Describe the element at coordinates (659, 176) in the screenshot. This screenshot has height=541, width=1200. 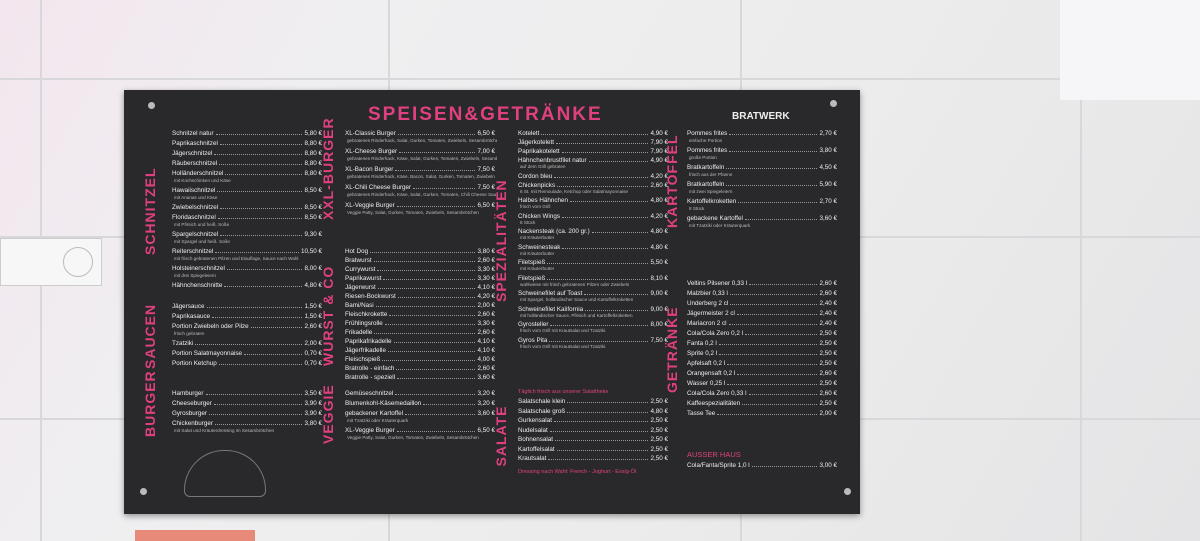
I see `item-price: 4,20 €` at that location.